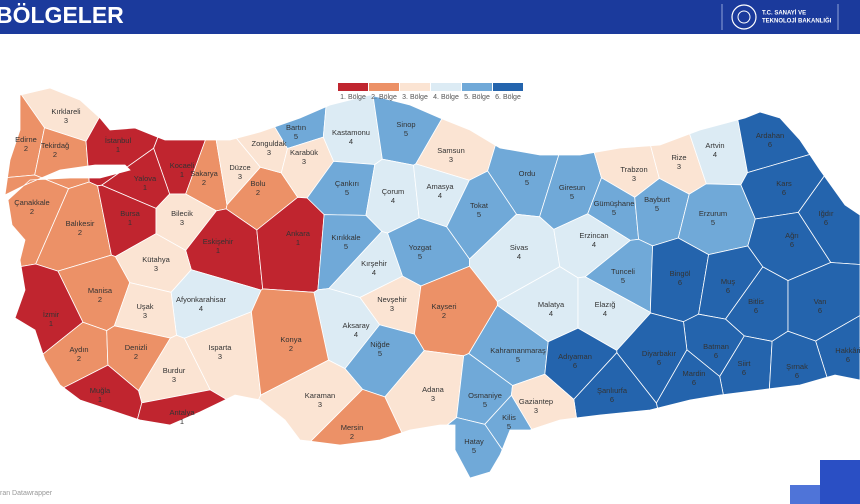 This screenshot has width=860, height=504. Describe the element at coordinates (304, 152) in the screenshot. I see `province-name: Karabük` at that location.